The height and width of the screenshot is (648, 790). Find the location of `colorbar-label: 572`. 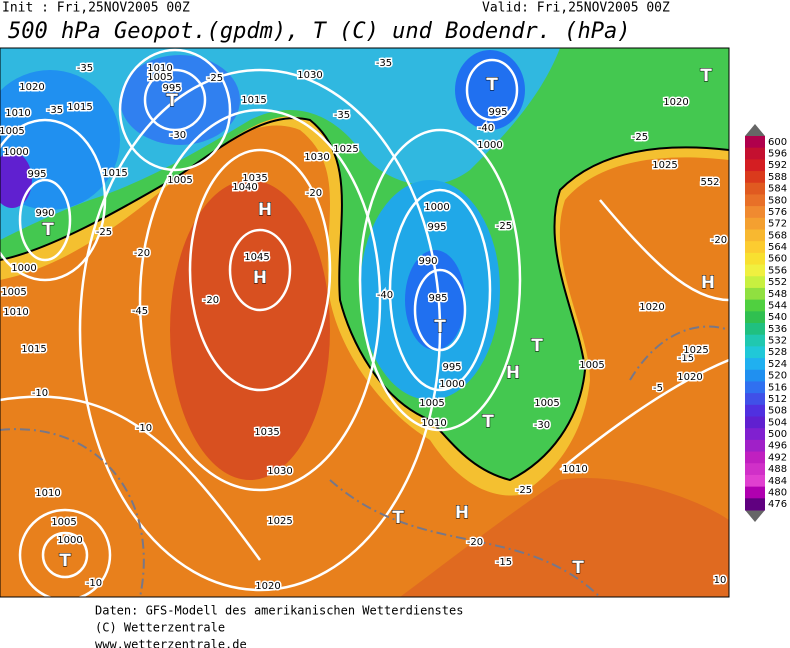

colorbar-label: 572 is located at coordinates (777, 224).